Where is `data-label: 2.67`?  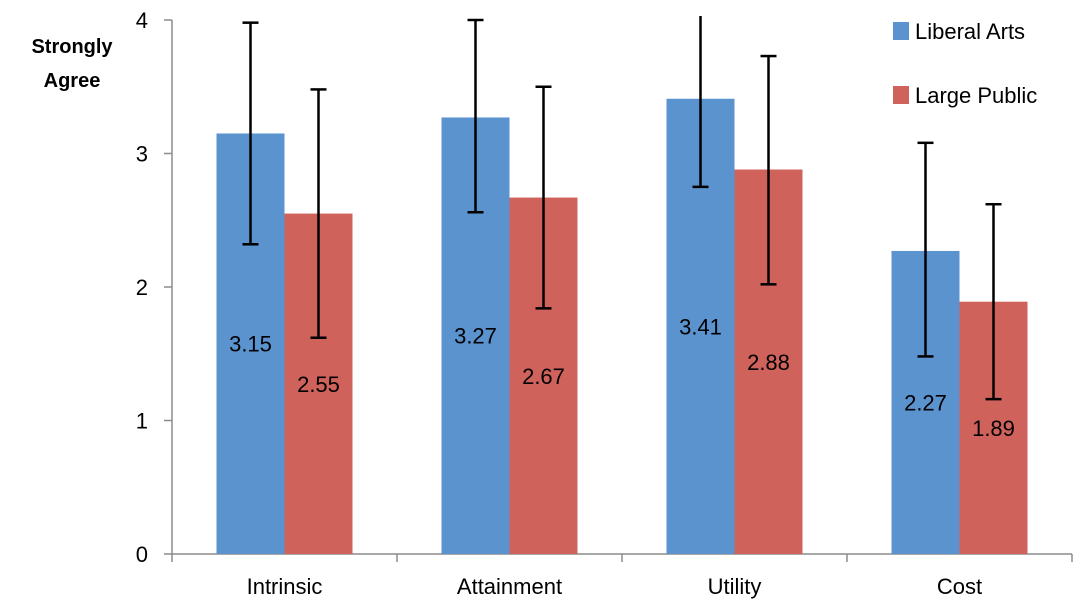 data-label: 2.67 is located at coordinates (543, 376).